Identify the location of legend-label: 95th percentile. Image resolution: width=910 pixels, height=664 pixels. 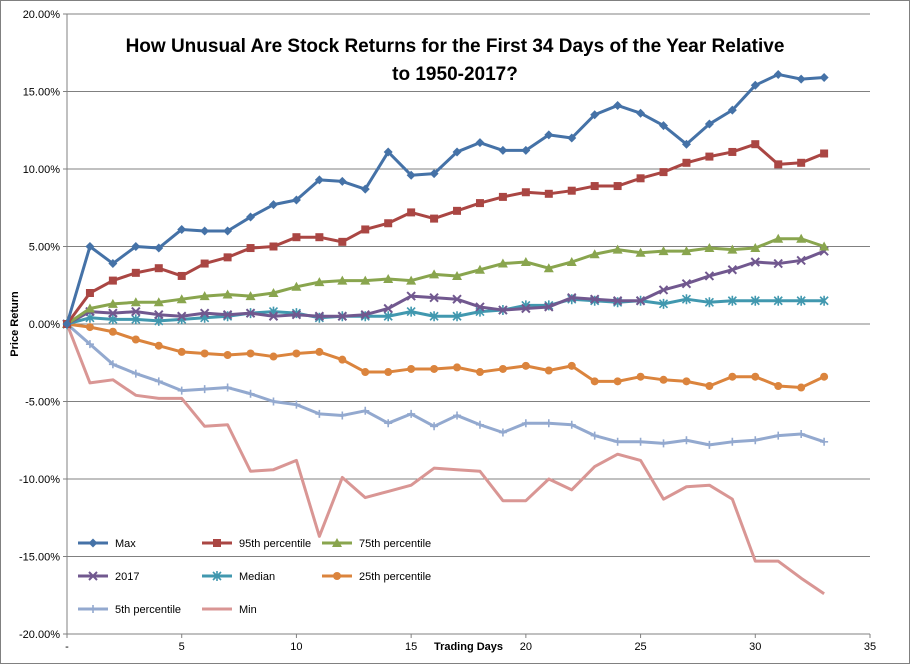
(275, 544).